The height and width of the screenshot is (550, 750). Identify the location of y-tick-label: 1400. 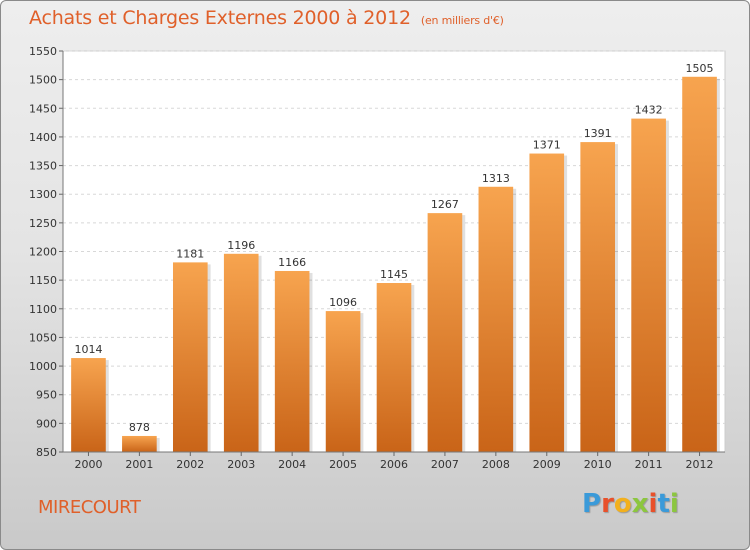
(43, 137).